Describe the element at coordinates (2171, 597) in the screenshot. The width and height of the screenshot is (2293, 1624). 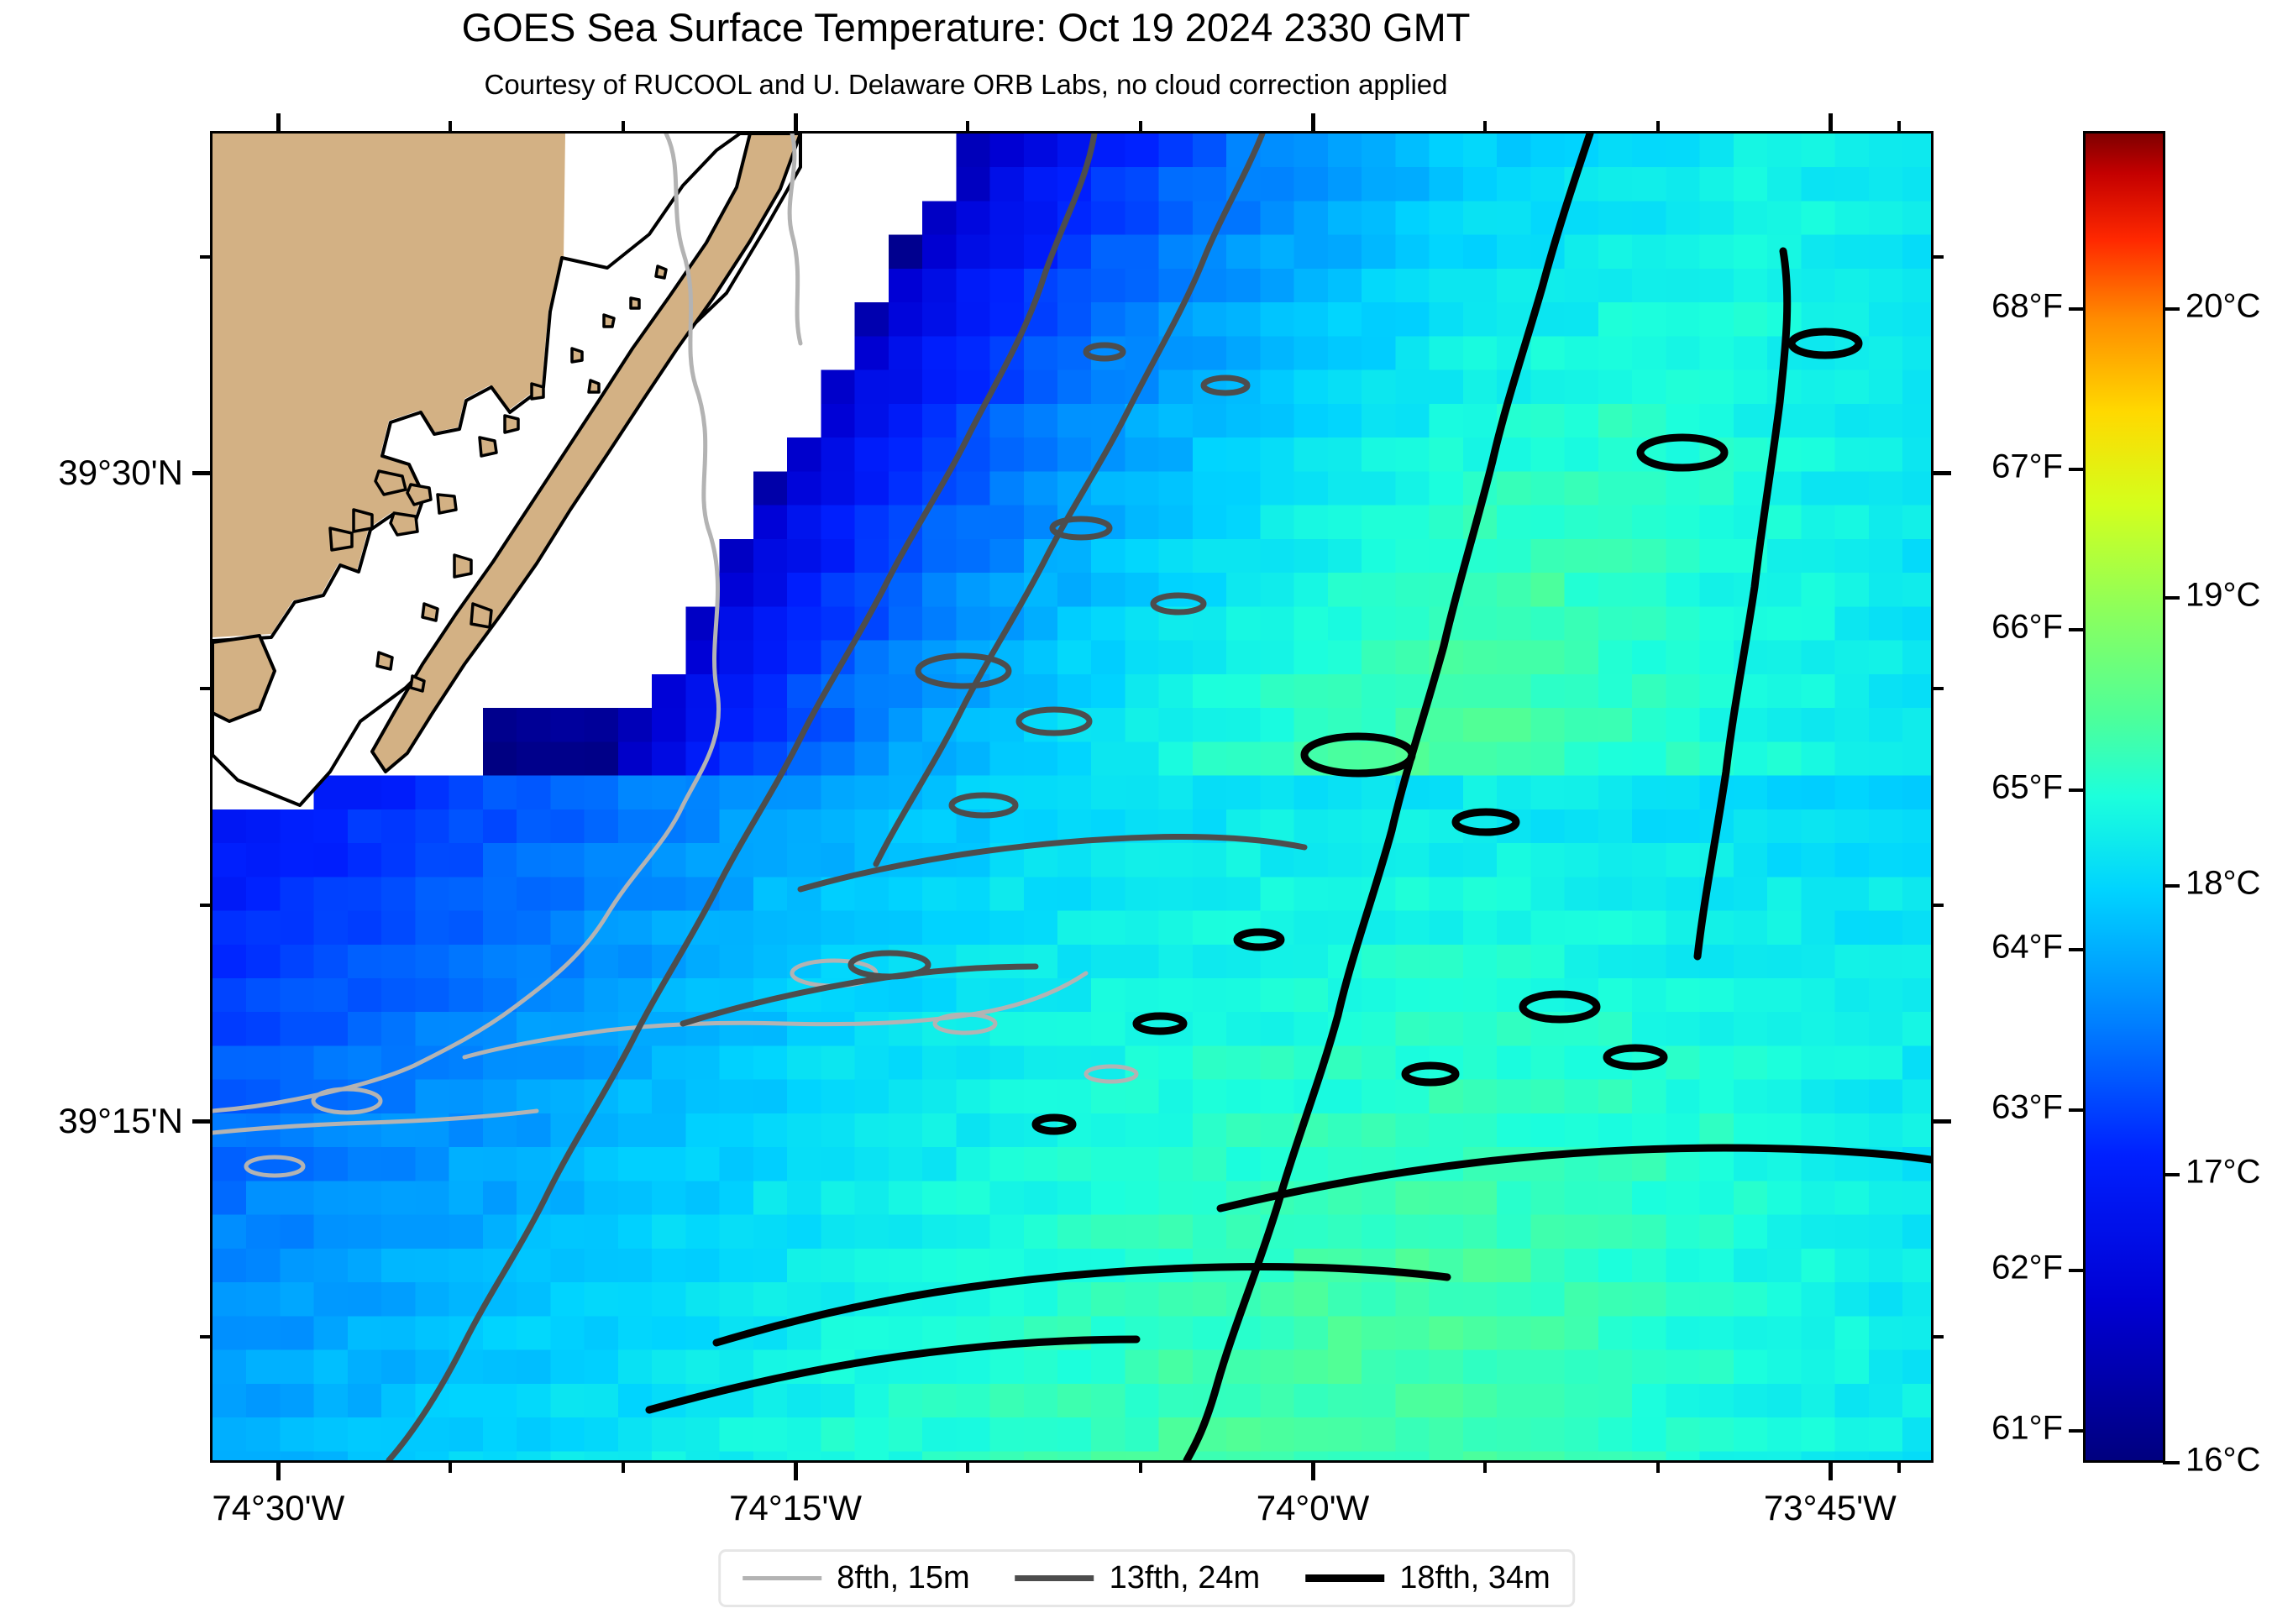
I see `colorbar-tick-c` at that location.